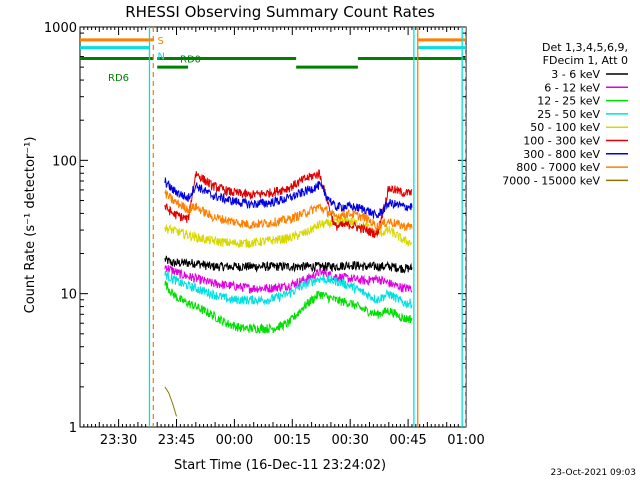 Image resolution: width=640 pixels, height=480 pixels. What do you see at coordinates (176, 440) in the screenshot?
I see `x-tick-label: 23:45` at bounding box center [176, 440].